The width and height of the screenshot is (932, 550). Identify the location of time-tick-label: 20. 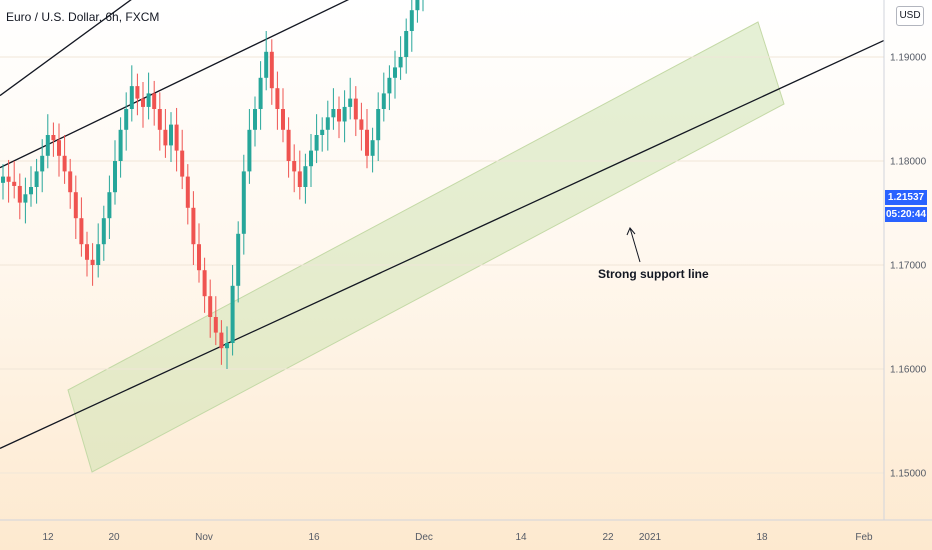
(114, 537).